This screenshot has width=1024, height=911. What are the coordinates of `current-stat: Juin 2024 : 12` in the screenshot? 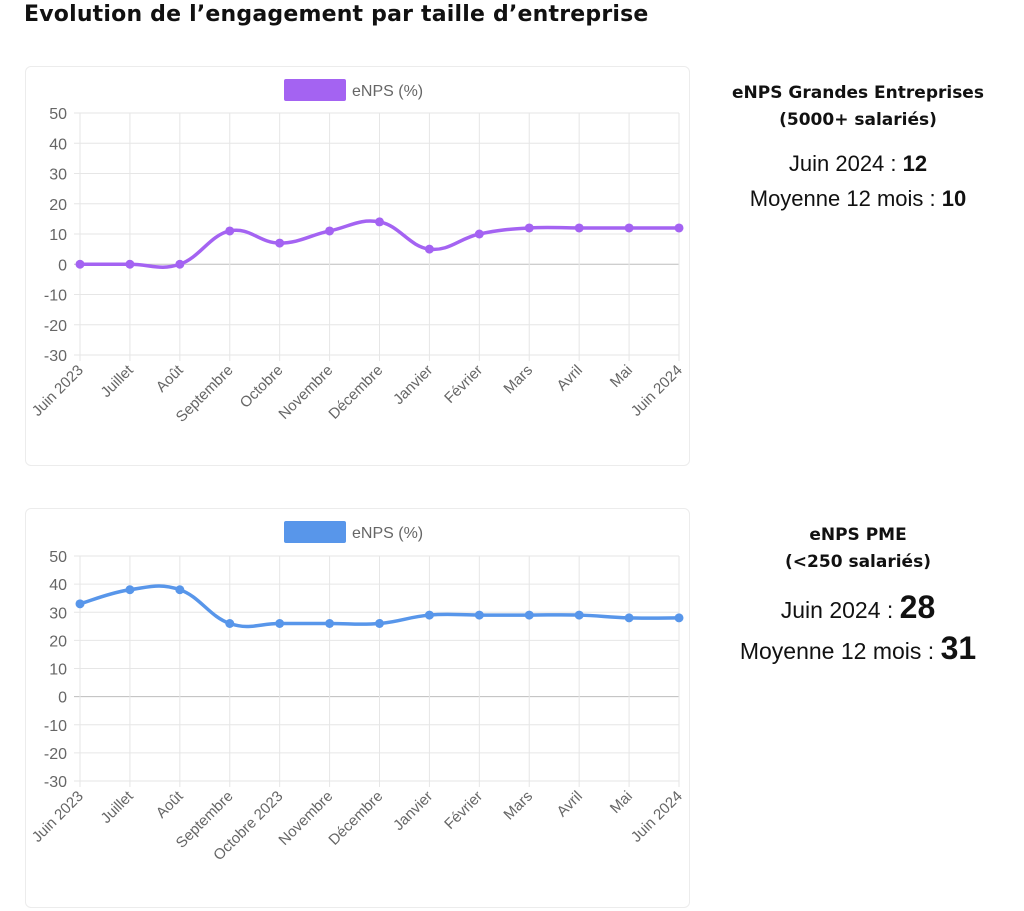 It's located at (858, 163).